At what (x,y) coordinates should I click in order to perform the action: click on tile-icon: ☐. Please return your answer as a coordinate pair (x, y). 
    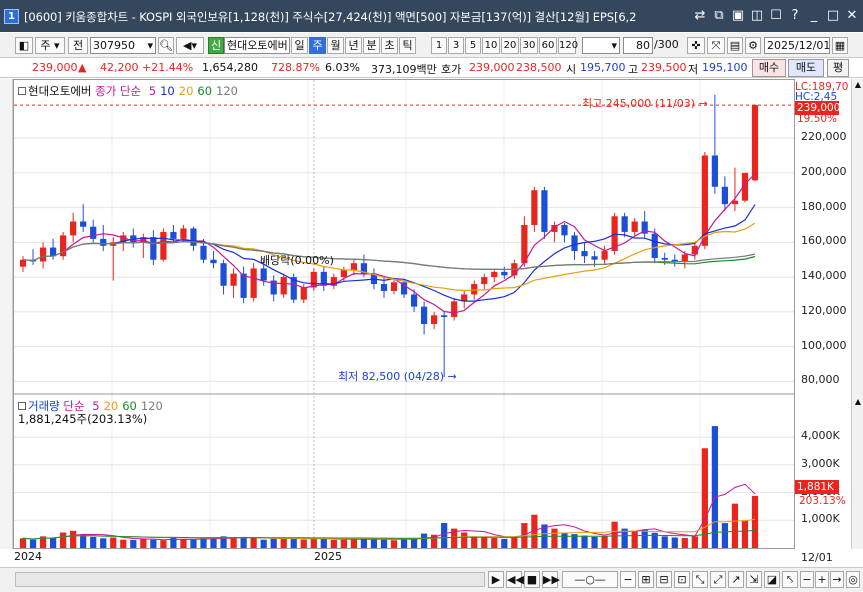
    Looking at the image, I should click on (776, 15).